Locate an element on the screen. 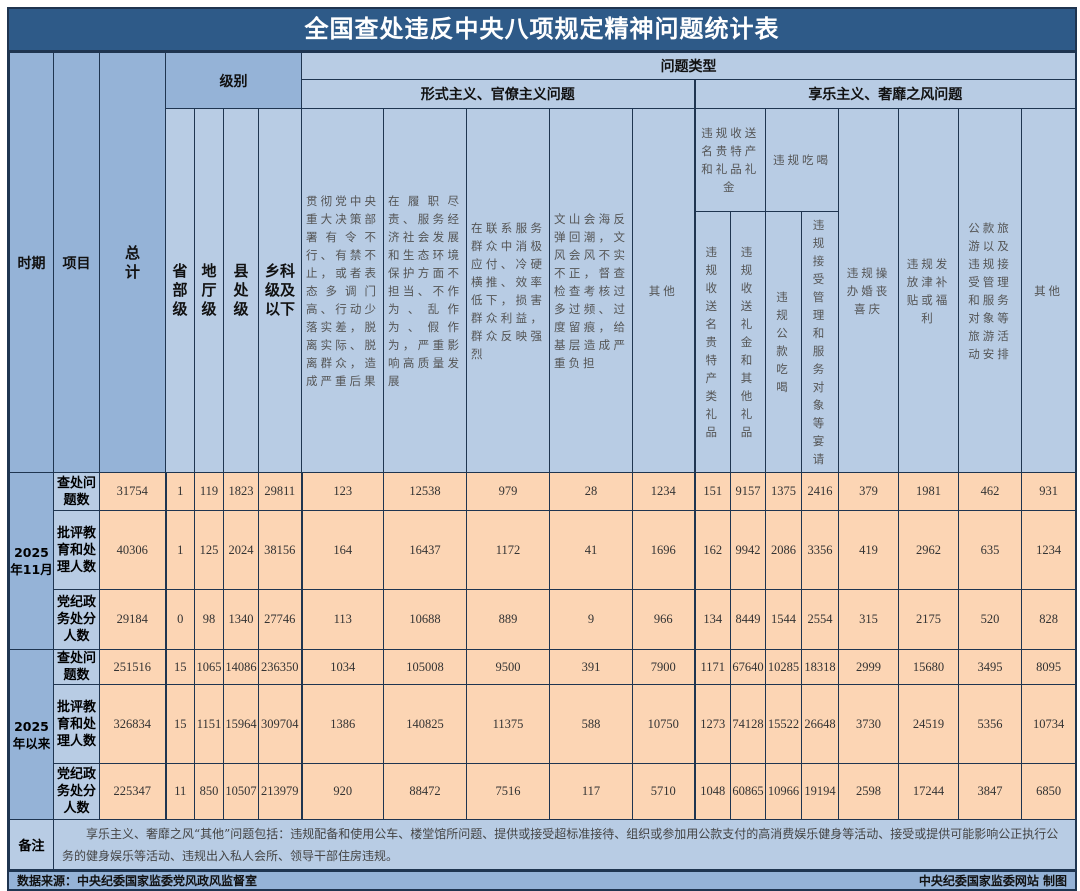 The image size is (1080, 891). header-level-township: 乡科级及以下 is located at coordinates (280, 290).